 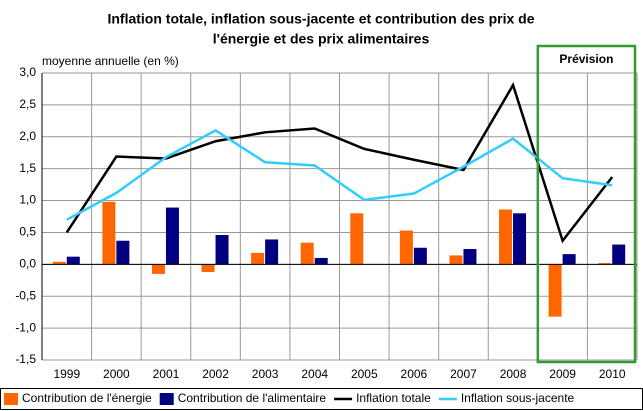 I want to click on y-tick-label: 2,5, so click(x=27, y=104).